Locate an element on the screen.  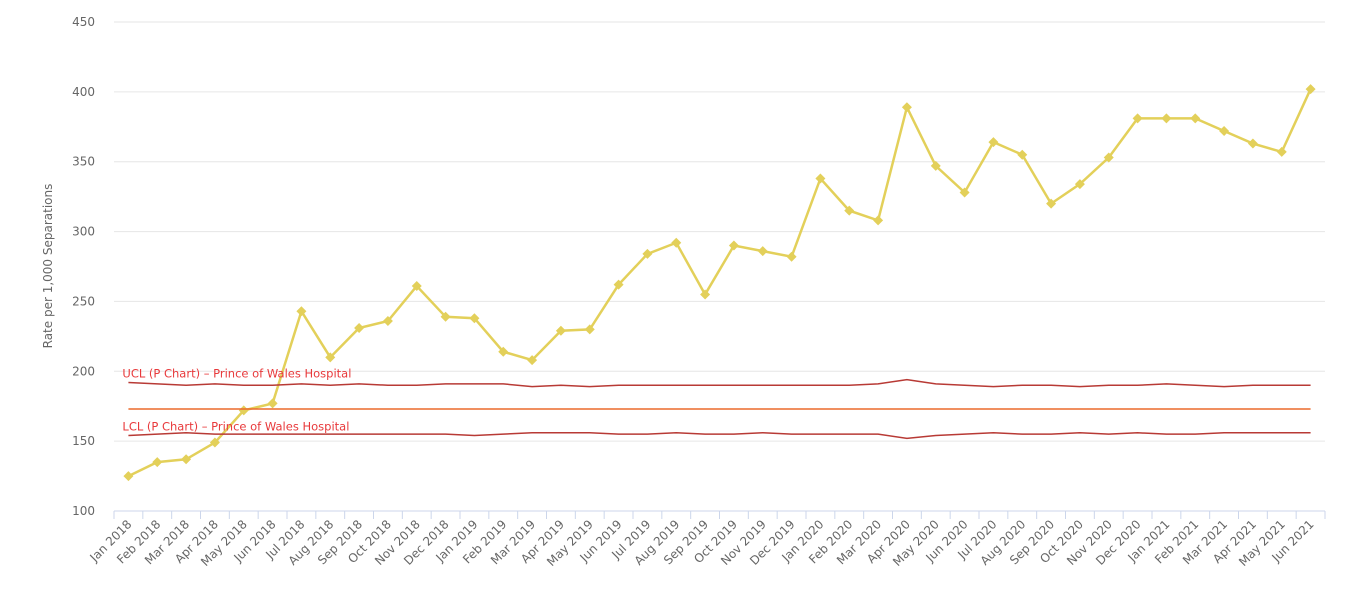
y-axis-title: Rate per 1,000 Separations is located at coordinates (48, 266).